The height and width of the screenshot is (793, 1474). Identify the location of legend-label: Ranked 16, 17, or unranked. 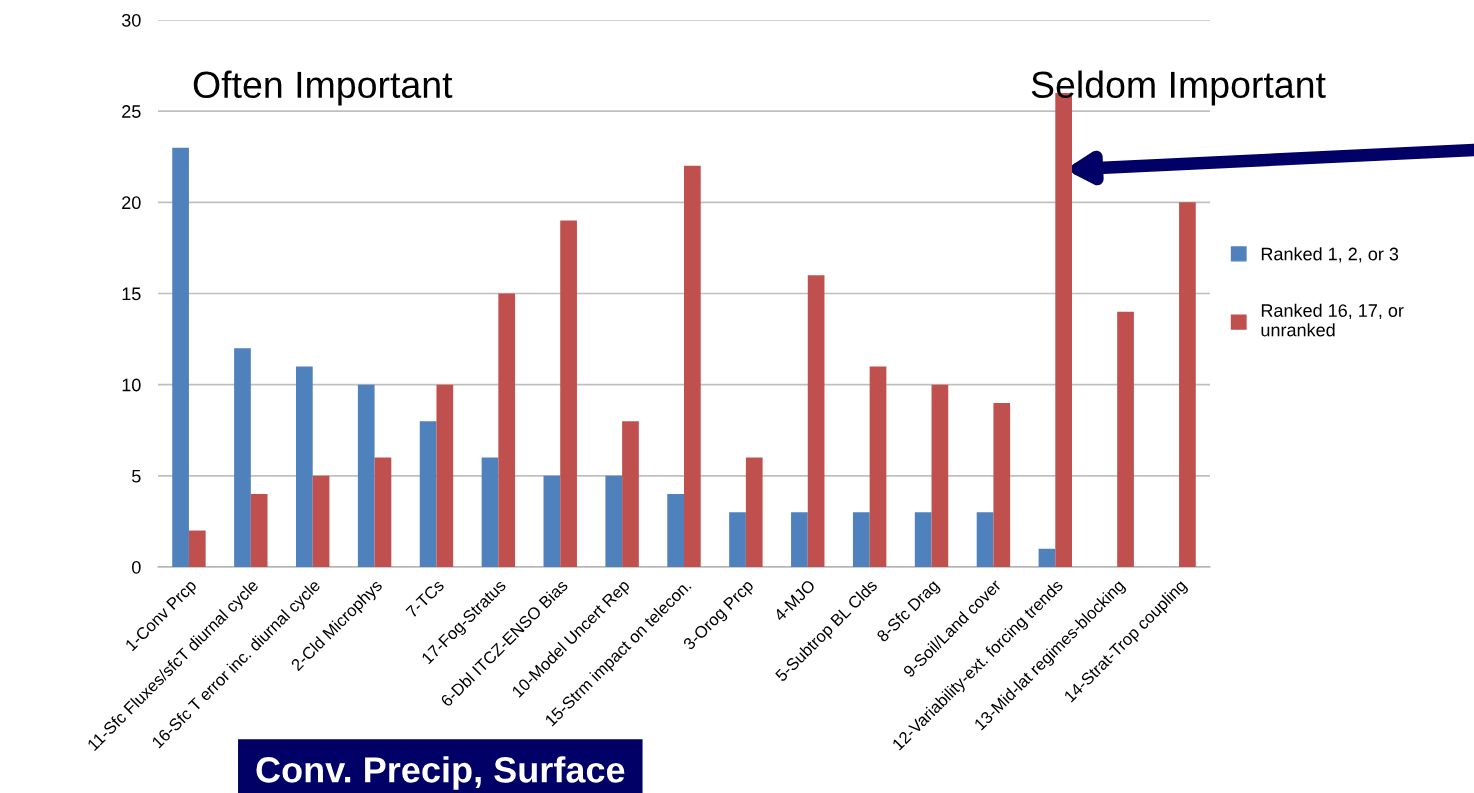
(1332, 320).